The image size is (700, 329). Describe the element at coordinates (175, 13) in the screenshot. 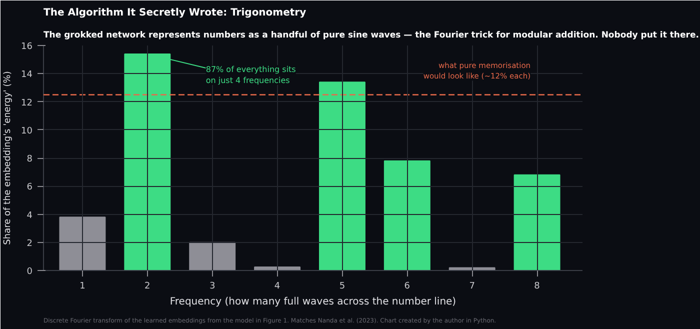

I see `chart-title: The Algorithm It Secretly Wrote: Trigonometry` at that location.